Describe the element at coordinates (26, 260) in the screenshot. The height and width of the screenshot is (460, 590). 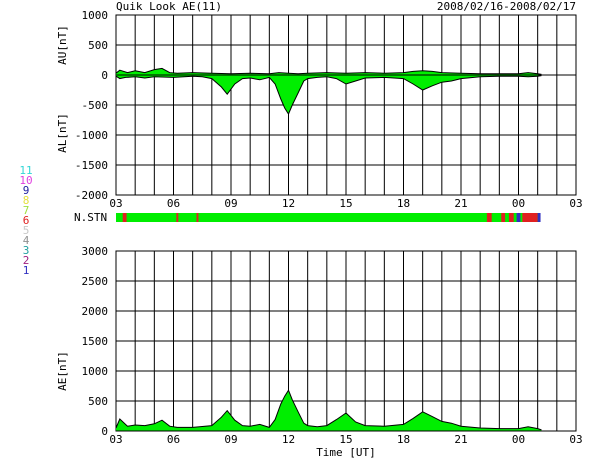
I see `station-legend-label: 2` at that location.